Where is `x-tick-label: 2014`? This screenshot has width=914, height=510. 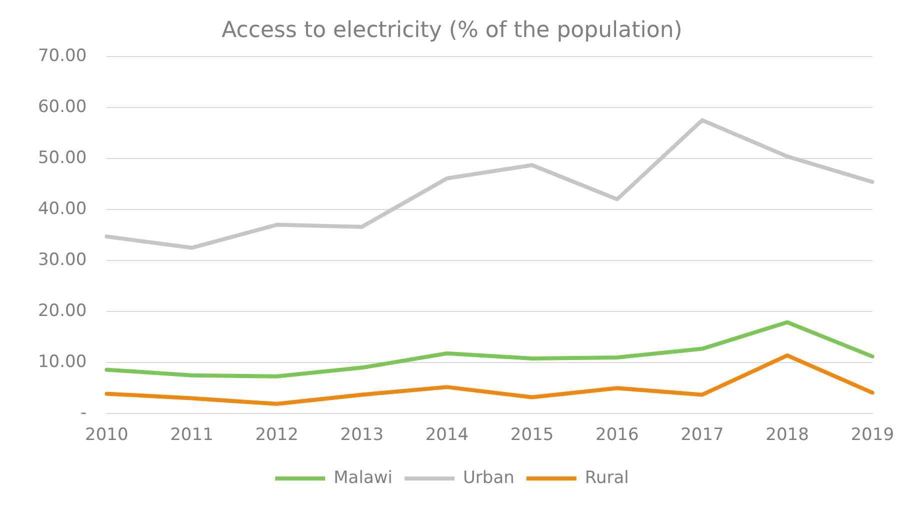
x-tick-label: 2014 is located at coordinates (447, 435).